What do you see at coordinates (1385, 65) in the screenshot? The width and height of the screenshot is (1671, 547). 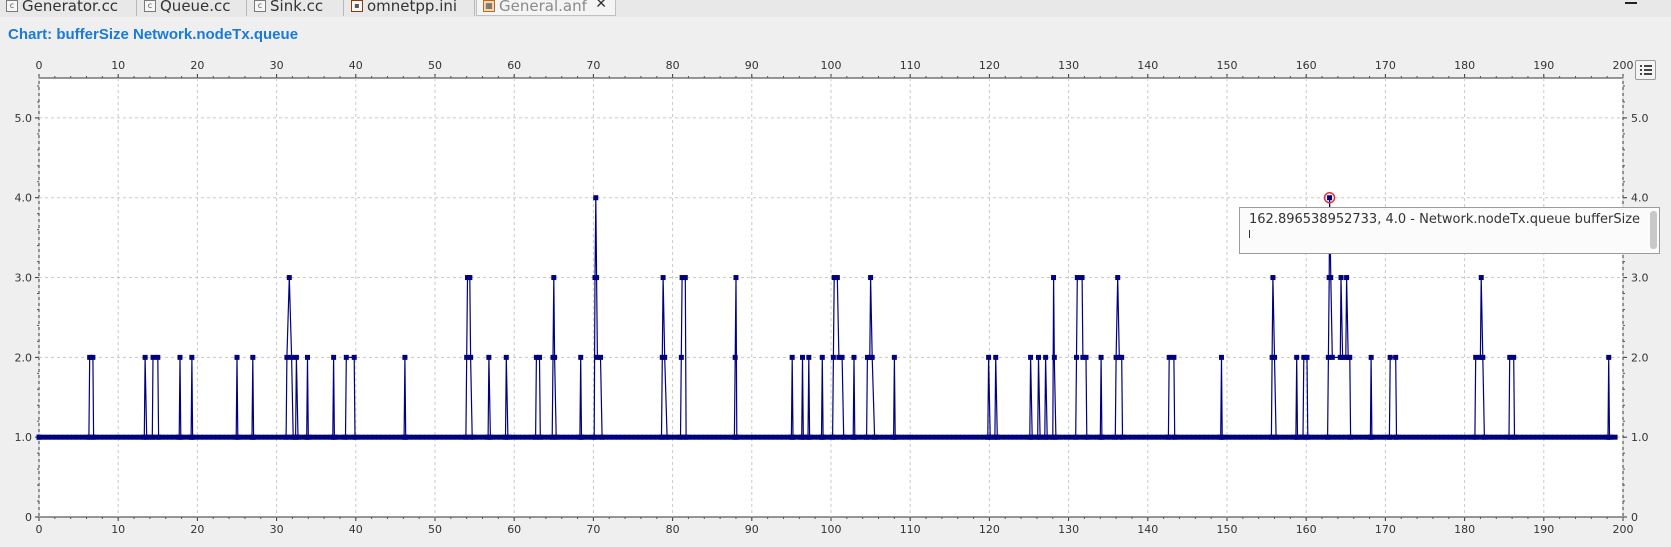 I see `x-tick-label-top: 170` at bounding box center [1385, 65].